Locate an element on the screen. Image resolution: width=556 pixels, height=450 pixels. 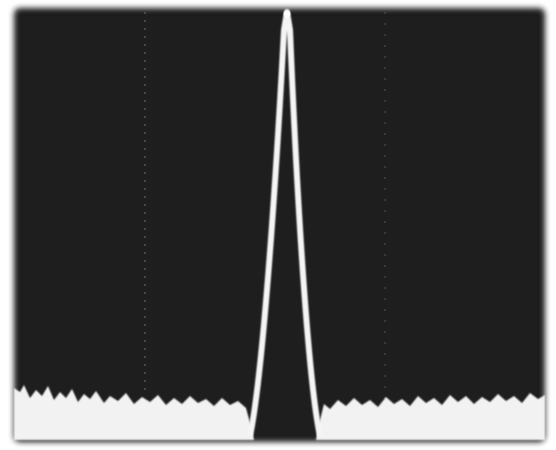
noise-left is located at coordinates (134, 412).